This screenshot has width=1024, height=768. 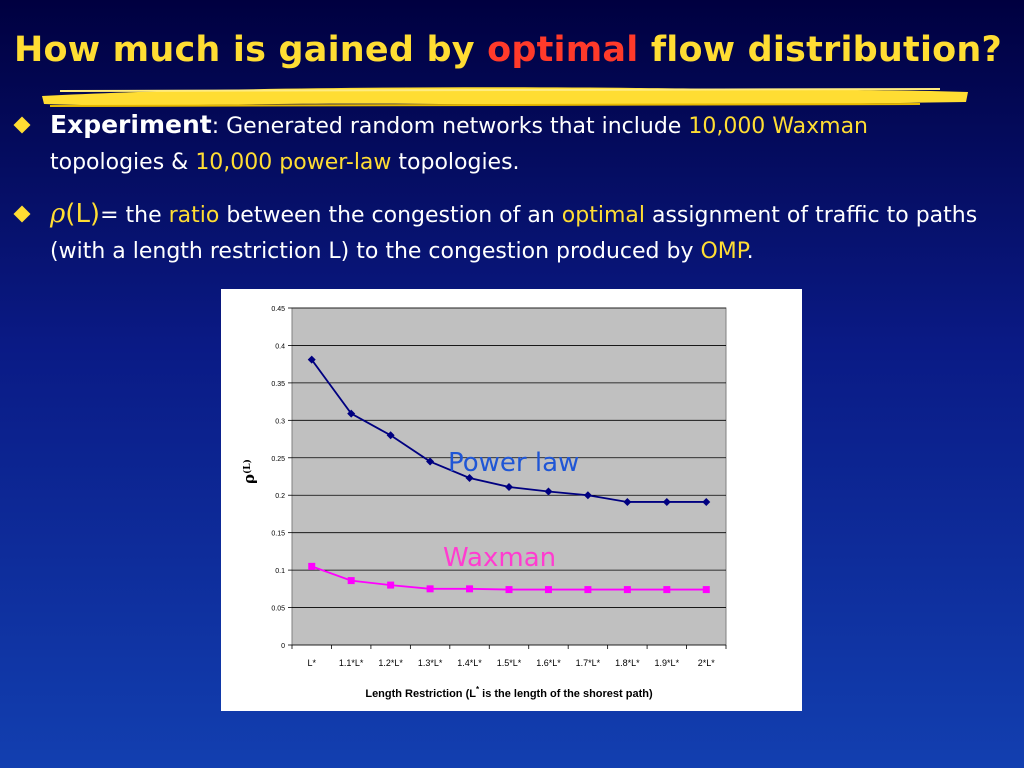 What do you see at coordinates (131, 124) in the screenshot?
I see `experiment-term: Experiment` at bounding box center [131, 124].